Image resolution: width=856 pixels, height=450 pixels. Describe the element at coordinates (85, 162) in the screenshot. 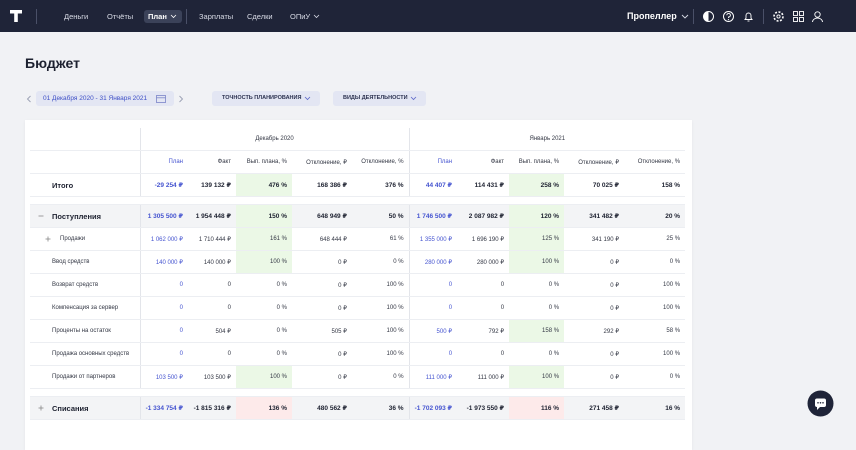

I see `corner-cell` at that location.